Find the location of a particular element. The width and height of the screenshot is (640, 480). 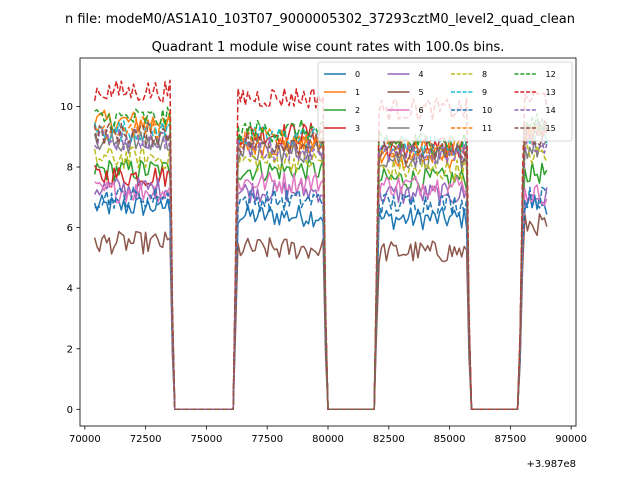

legend-label-12: 12 is located at coordinates (551, 74).